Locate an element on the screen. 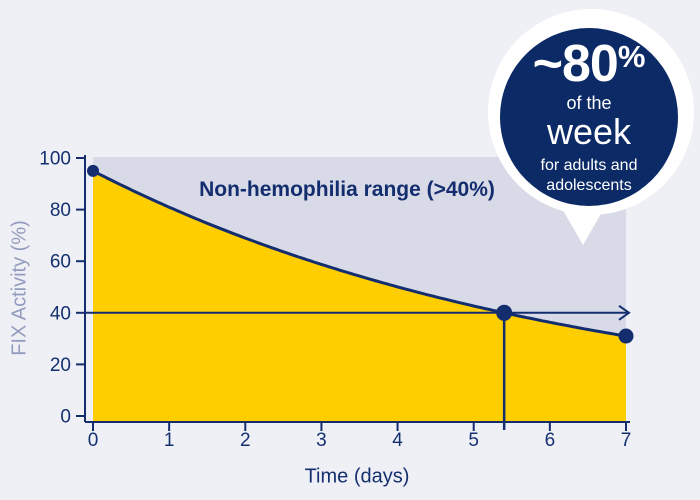  percent-sign: % is located at coordinates (631, 57).